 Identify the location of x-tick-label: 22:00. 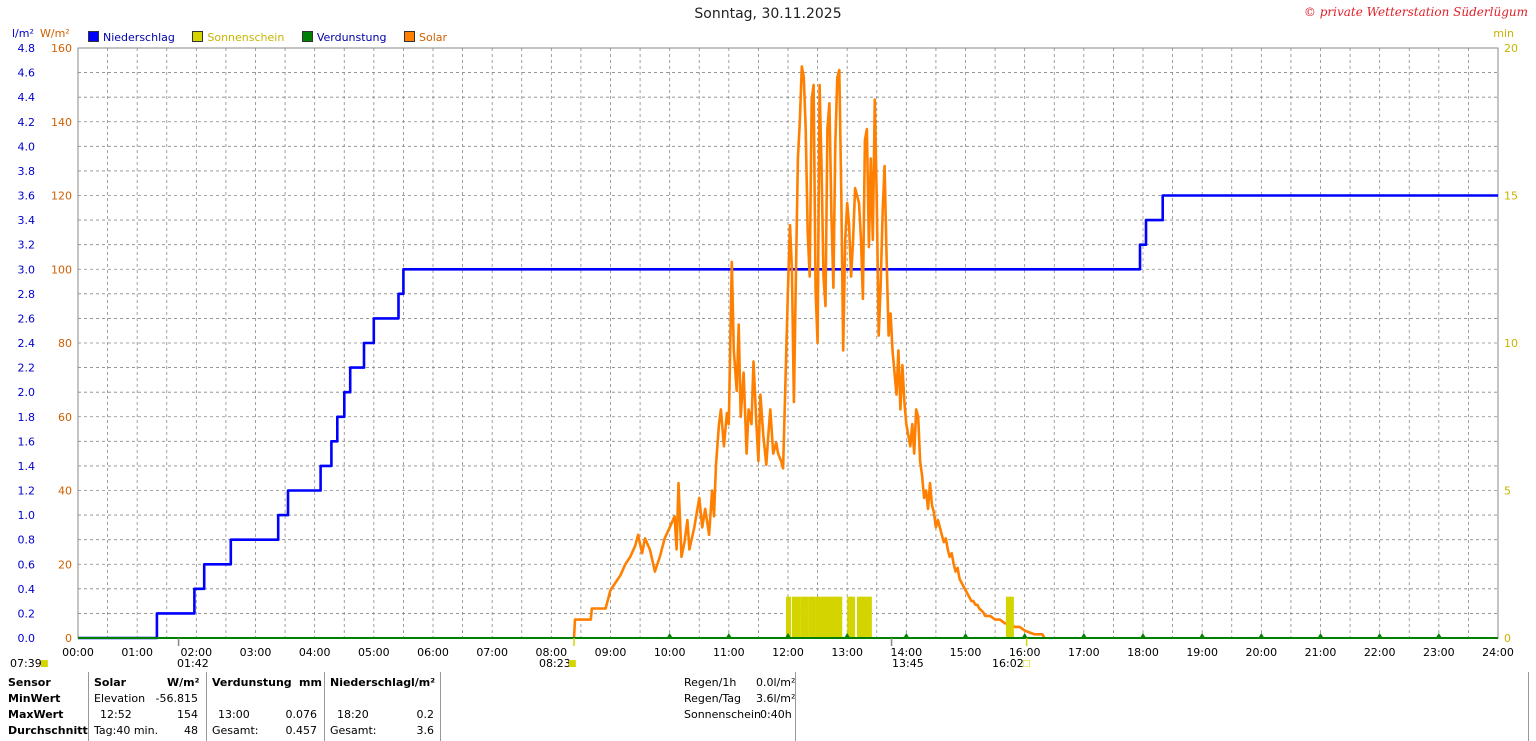
(1380, 652).